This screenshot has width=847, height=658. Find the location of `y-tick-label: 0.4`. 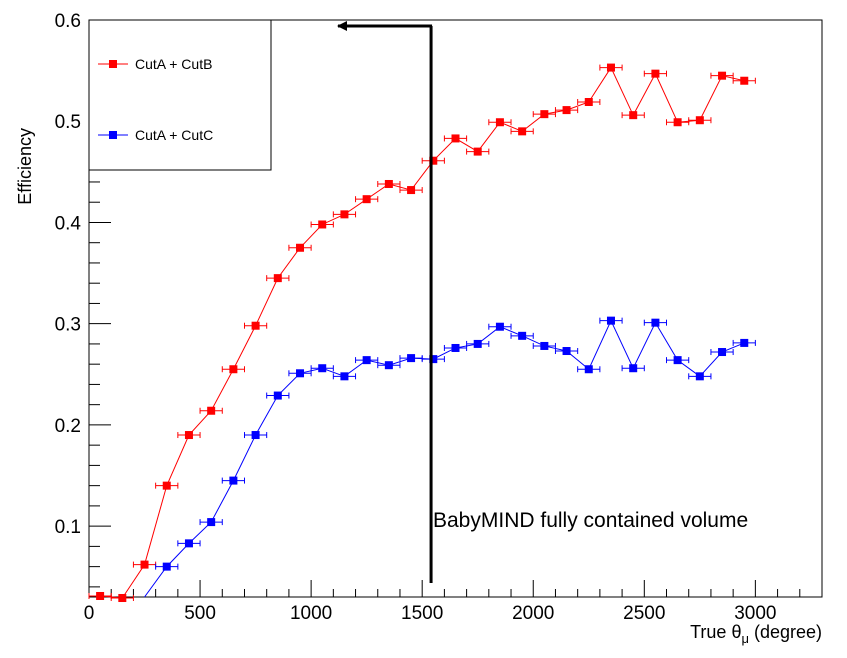

y-tick-label: 0.4 is located at coordinates (68, 223).